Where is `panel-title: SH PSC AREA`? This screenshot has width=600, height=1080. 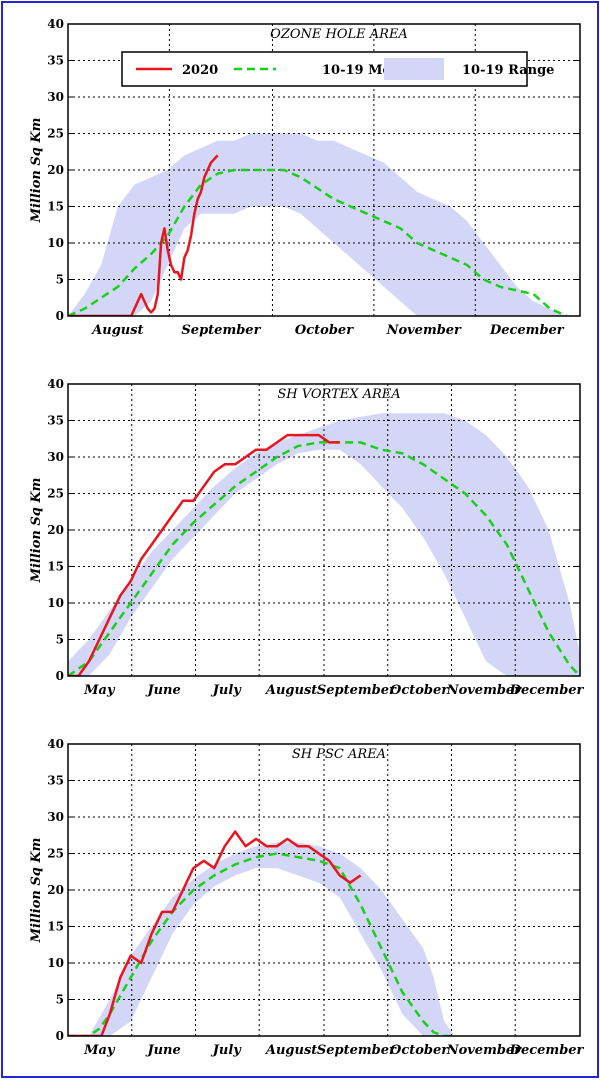
panel-title: SH PSC AREA is located at coordinates (339, 754).